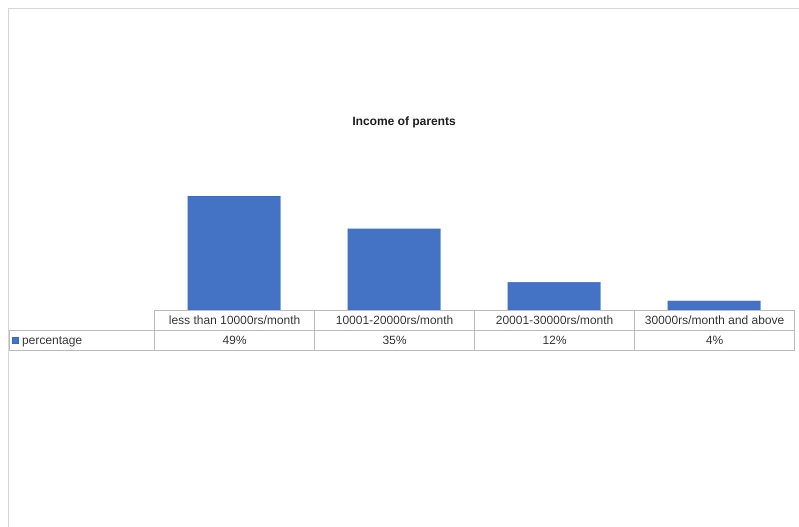 This screenshot has width=799, height=527. I want to click on data-label: 35%, so click(394, 340).